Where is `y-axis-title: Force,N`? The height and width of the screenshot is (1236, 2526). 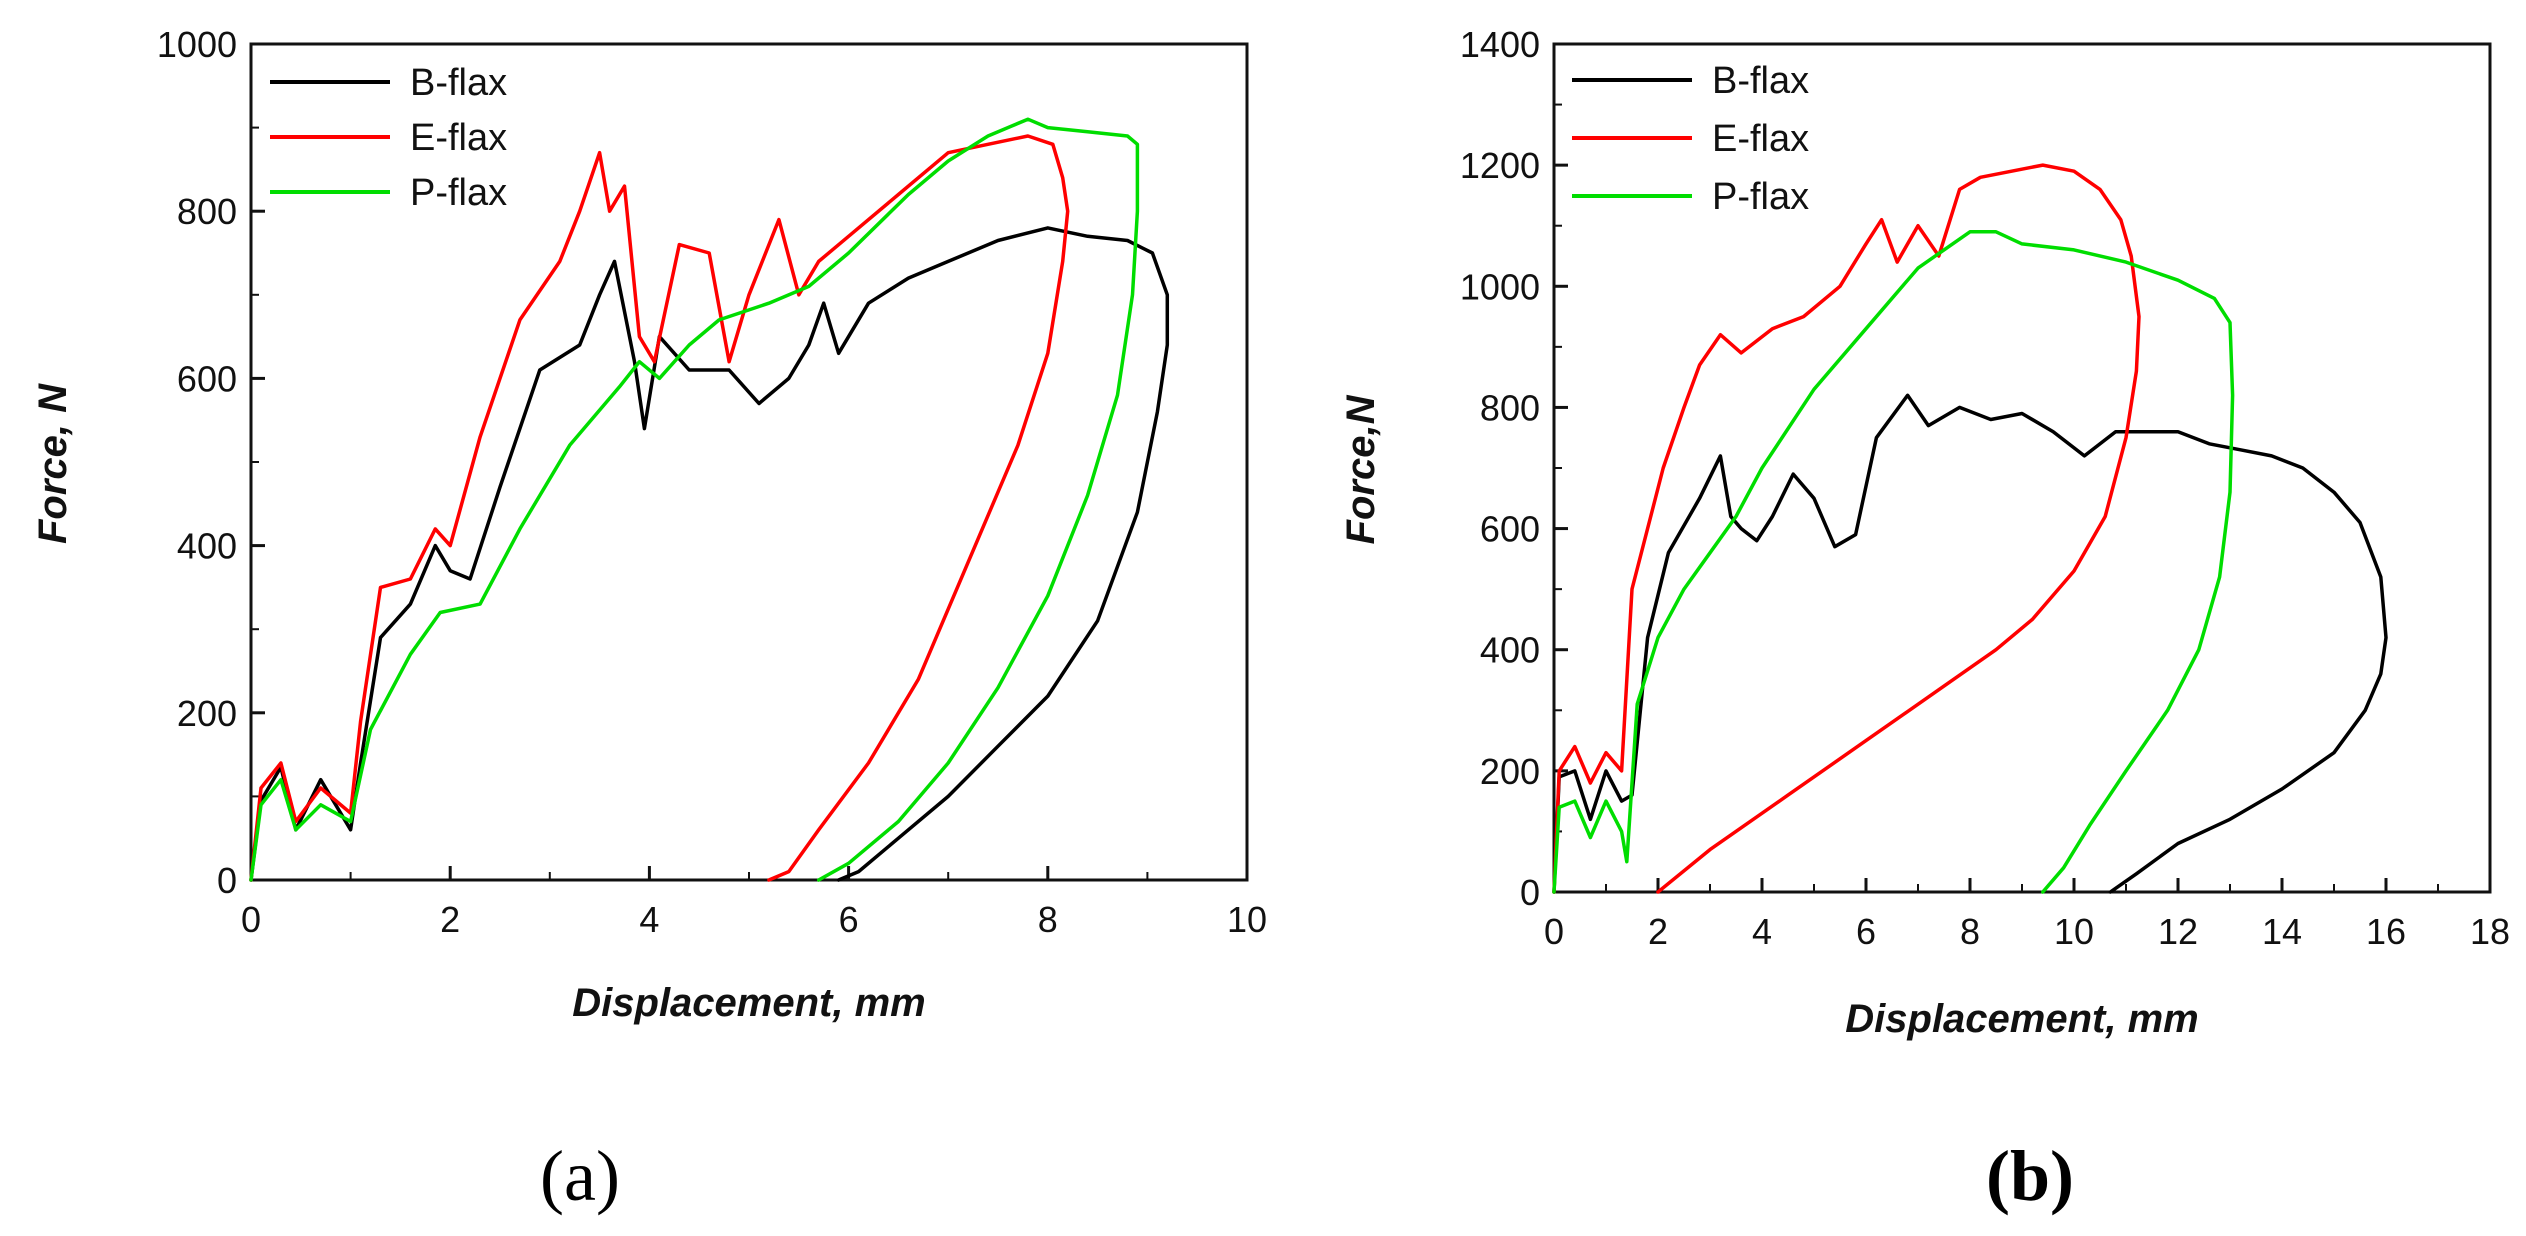 y-axis-title: Force,N is located at coordinates (1361, 469).